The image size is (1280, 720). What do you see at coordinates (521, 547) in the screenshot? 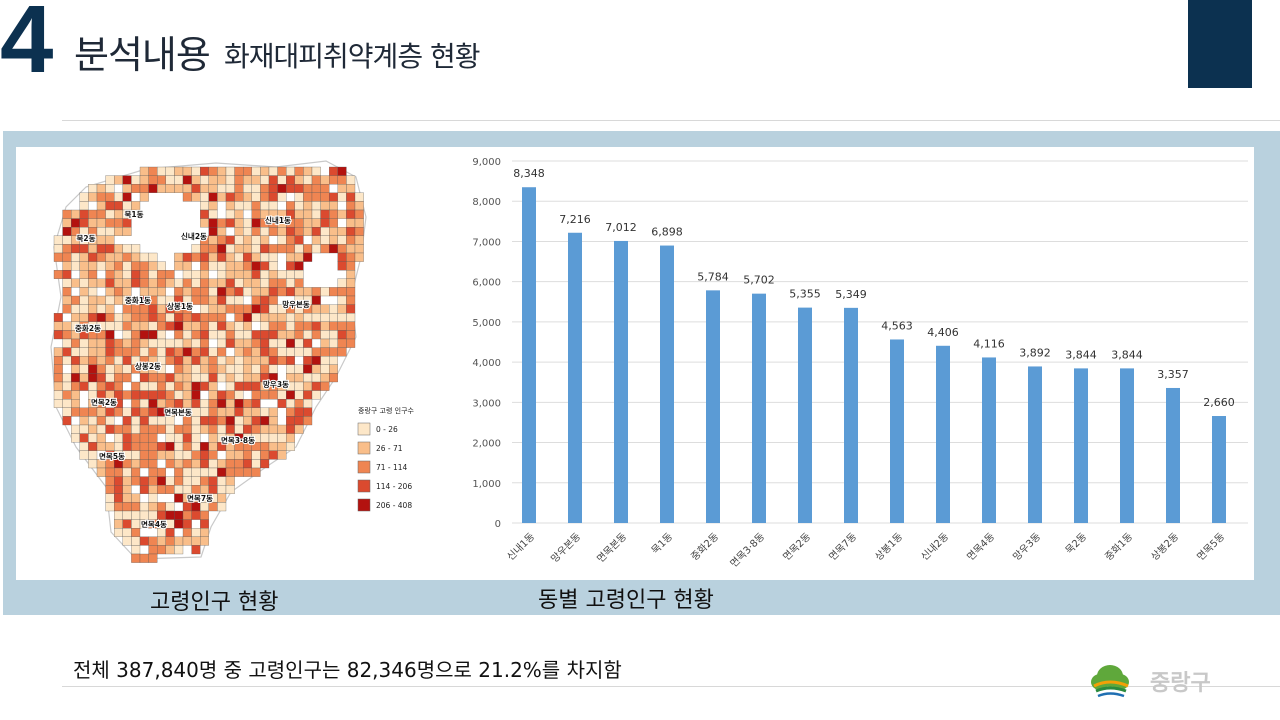
I see `x-tick-label: 신내1동` at bounding box center [521, 547].